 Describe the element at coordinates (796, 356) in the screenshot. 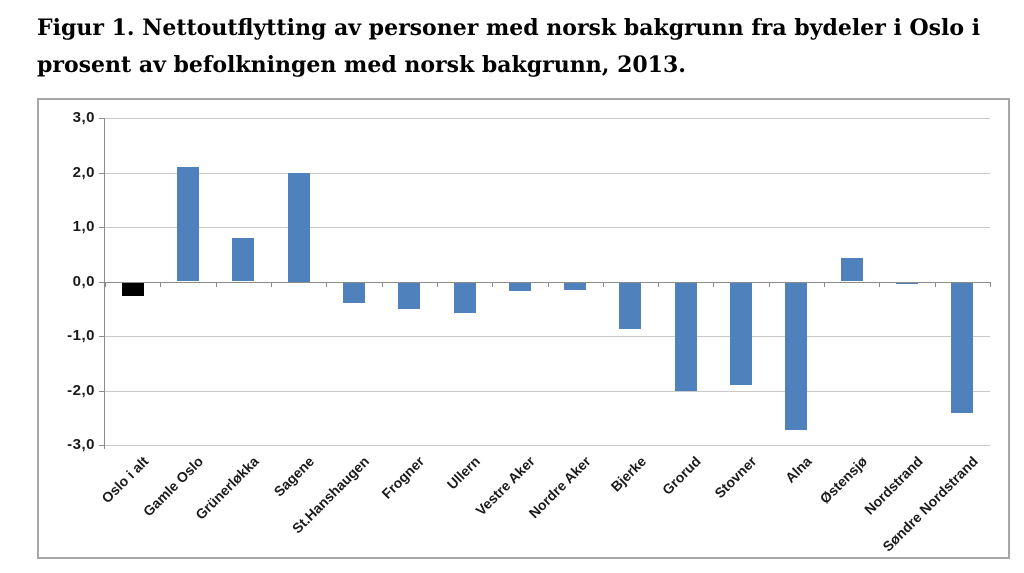

I see `bar-alna` at that location.